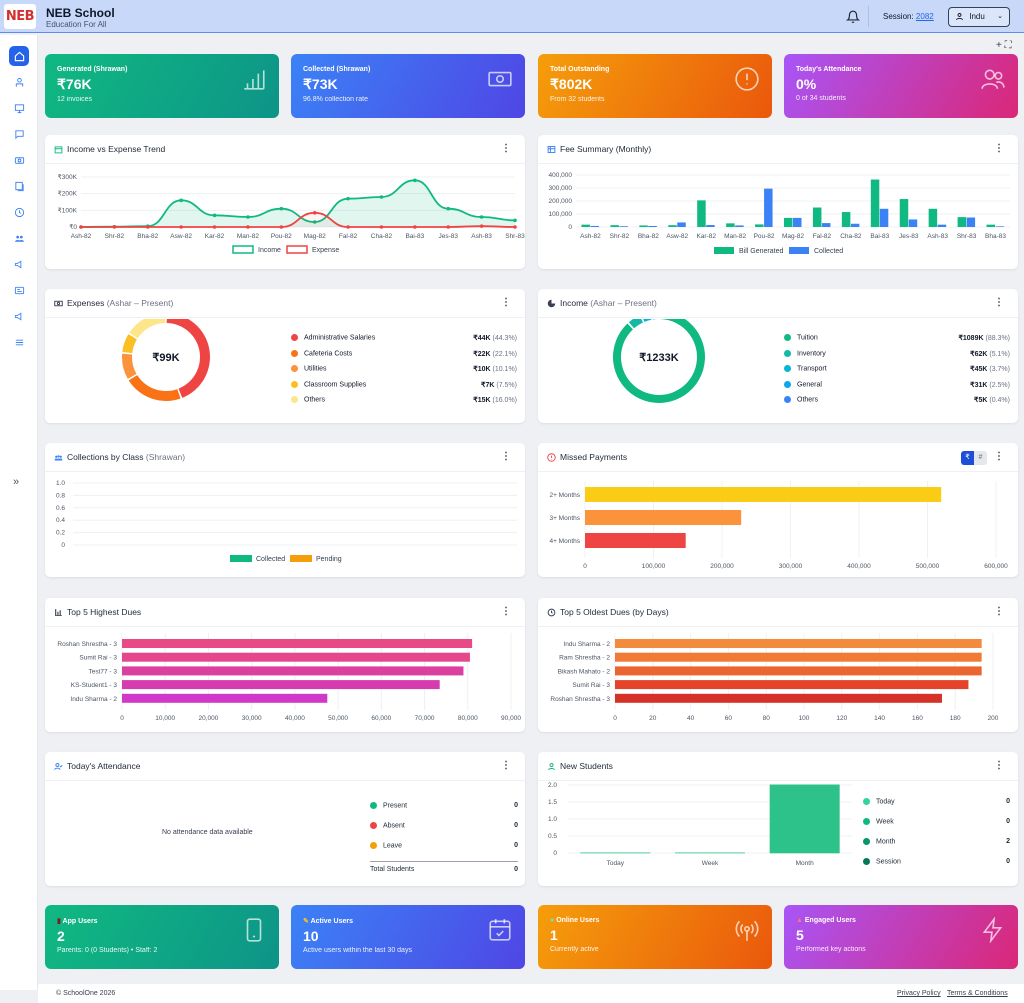  Describe the element at coordinates (162, 86) in the screenshot. I see `stat-card-generated: Generated (Shrawan) ₹76K 12 invoices` at that location.